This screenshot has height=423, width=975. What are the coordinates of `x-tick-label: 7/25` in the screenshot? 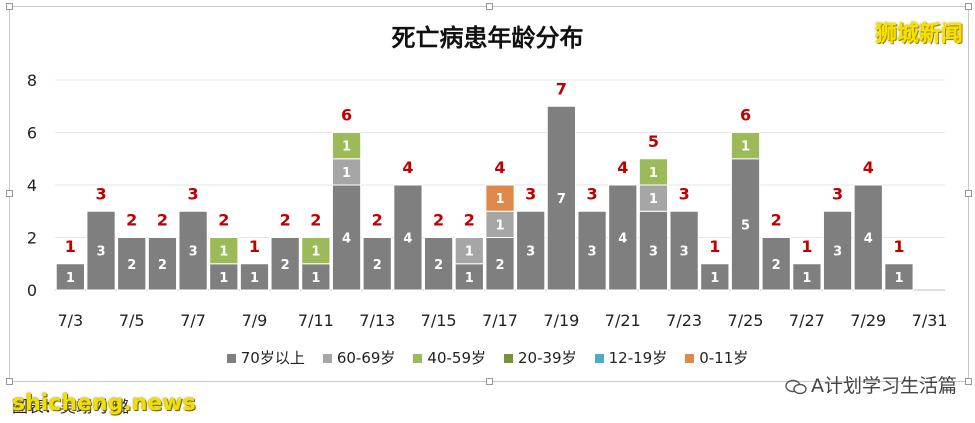 It's located at (746, 320).